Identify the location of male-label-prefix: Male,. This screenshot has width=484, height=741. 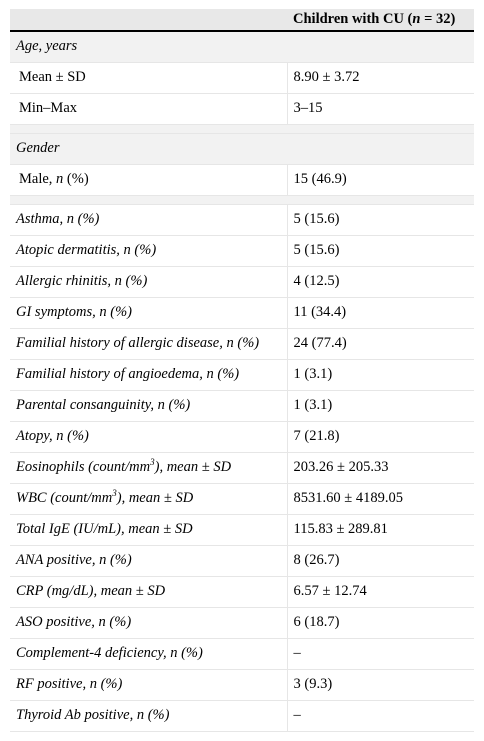
(38, 179).